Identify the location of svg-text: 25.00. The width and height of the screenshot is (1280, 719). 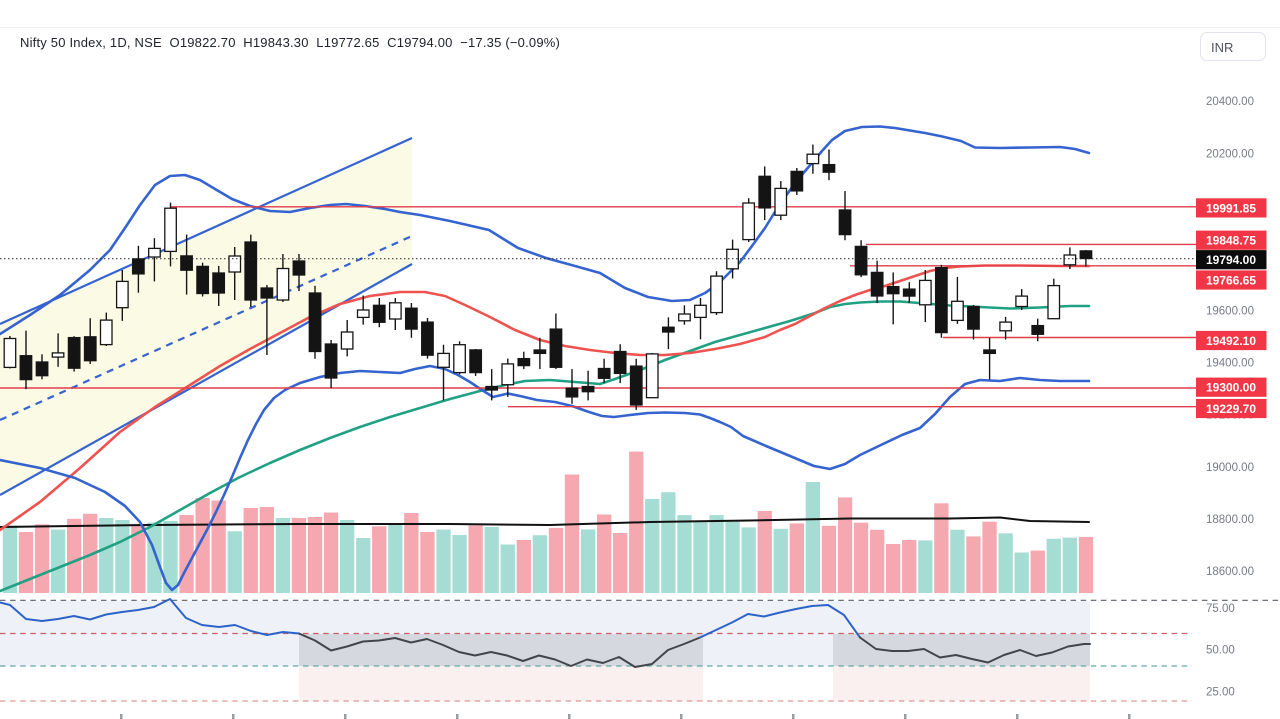
(1220, 693).